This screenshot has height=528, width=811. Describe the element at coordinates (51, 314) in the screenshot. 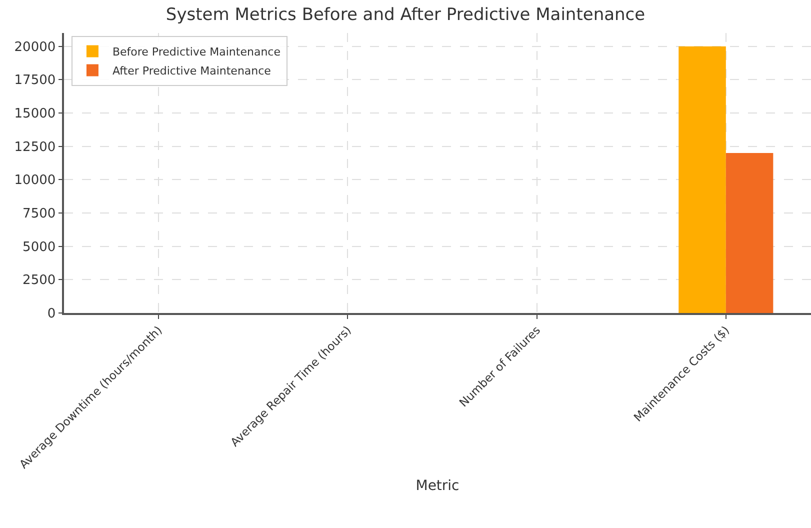

I see `y-tick-label: 0` at that location.